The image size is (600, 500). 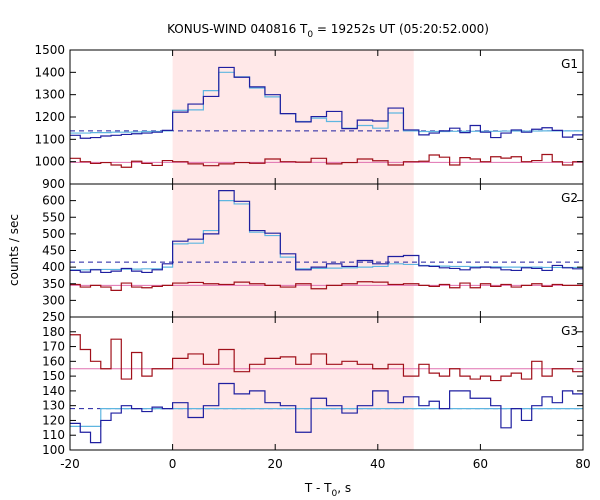 What do you see at coordinates (326, 232) in the screenshot?
I see `g2-signal-series` at bounding box center [326, 232].